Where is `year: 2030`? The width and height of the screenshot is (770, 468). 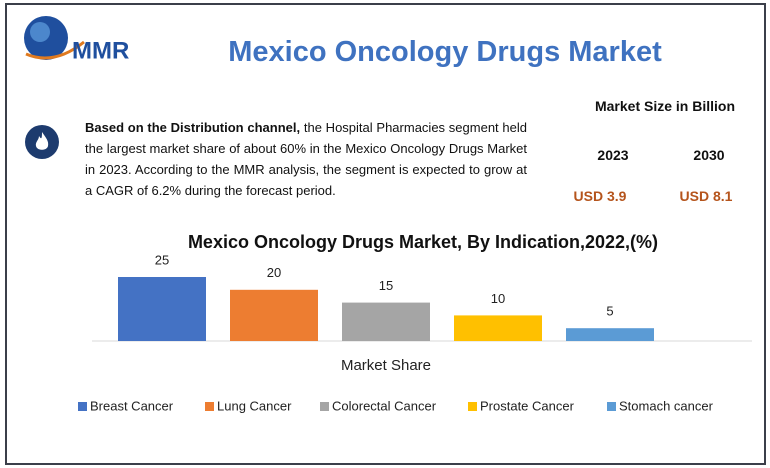
year: 2030 is located at coordinates (709, 155).